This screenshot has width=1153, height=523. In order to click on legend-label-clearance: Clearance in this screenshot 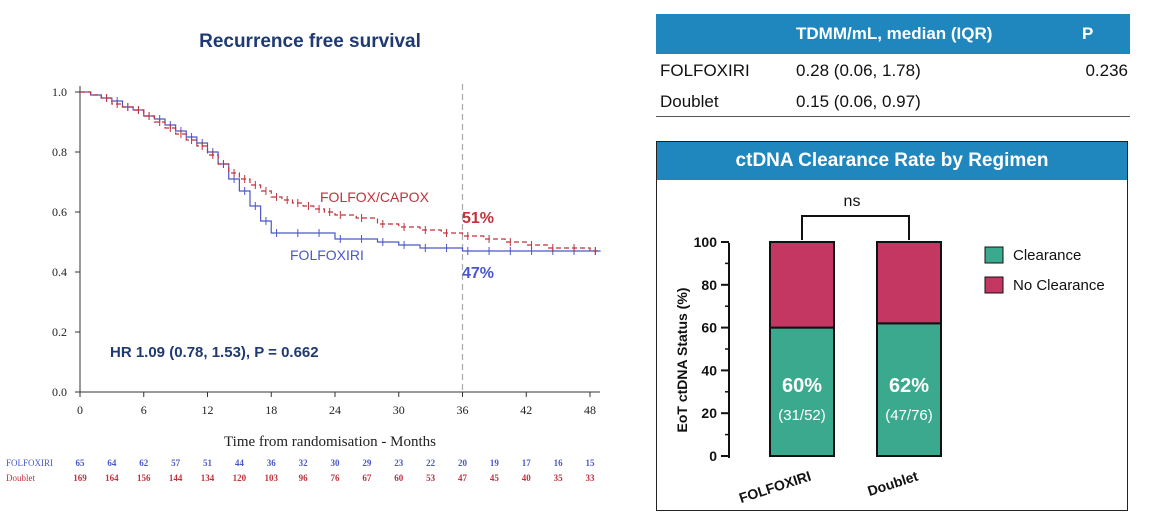, I will do `click(1047, 255)`.